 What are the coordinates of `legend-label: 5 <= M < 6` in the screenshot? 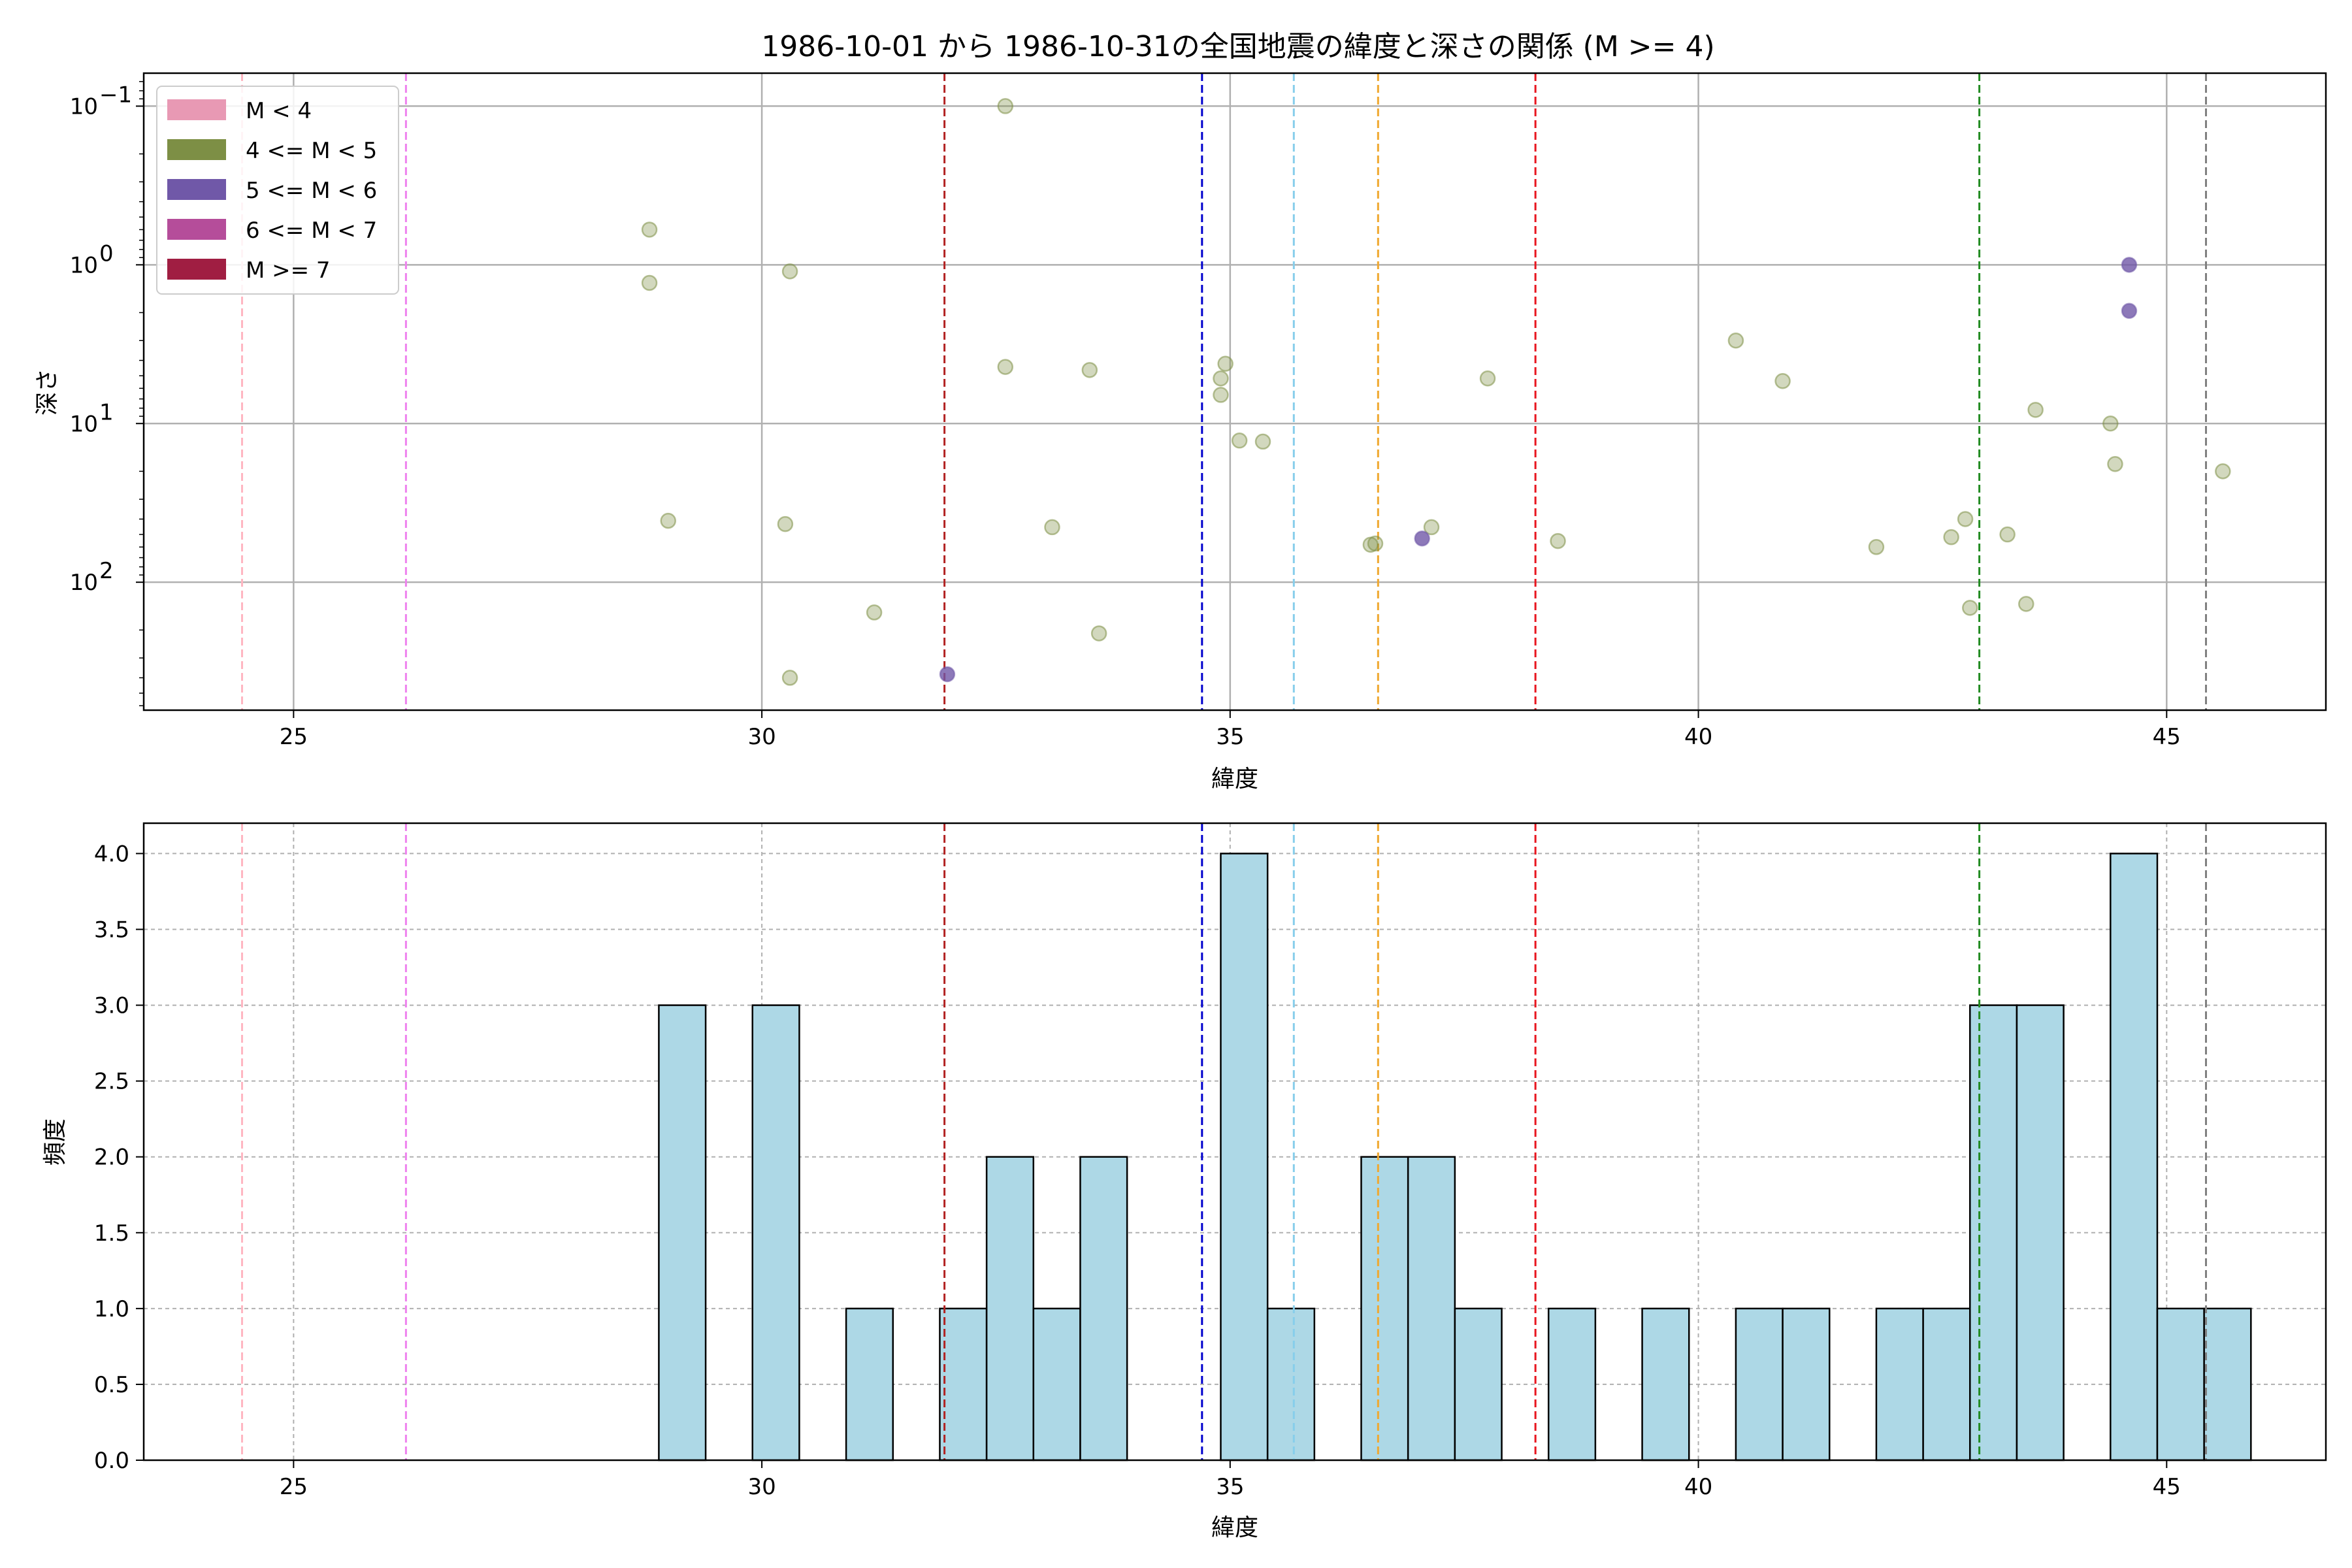 It's located at (311, 191).